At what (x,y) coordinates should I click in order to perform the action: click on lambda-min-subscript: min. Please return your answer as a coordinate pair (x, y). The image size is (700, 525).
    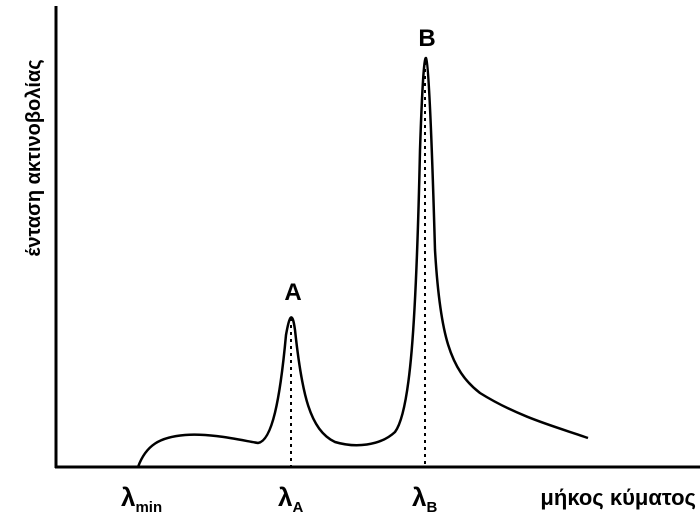
    Looking at the image, I should click on (148, 507).